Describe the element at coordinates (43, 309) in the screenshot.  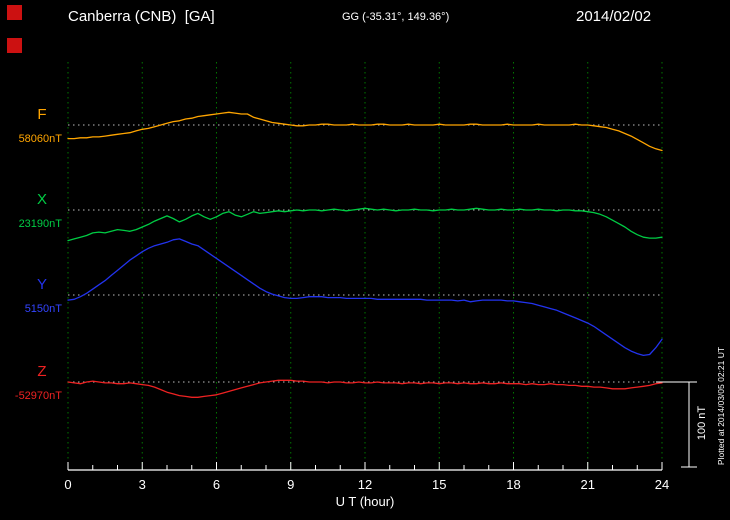
I see `series-basevalue-y: 5150nT` at that location.